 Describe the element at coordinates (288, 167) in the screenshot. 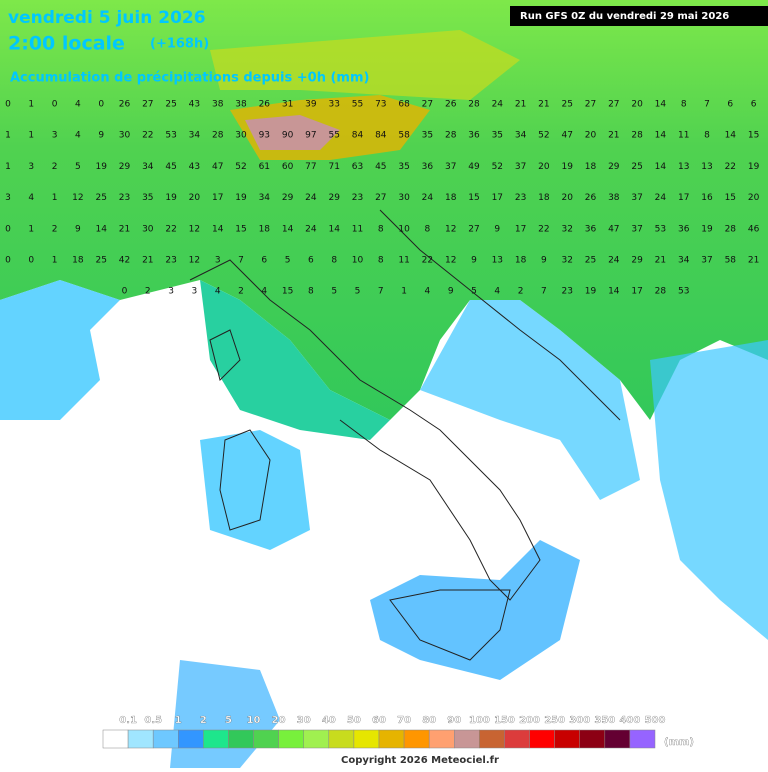

I see `grid-value: 60` at that location.